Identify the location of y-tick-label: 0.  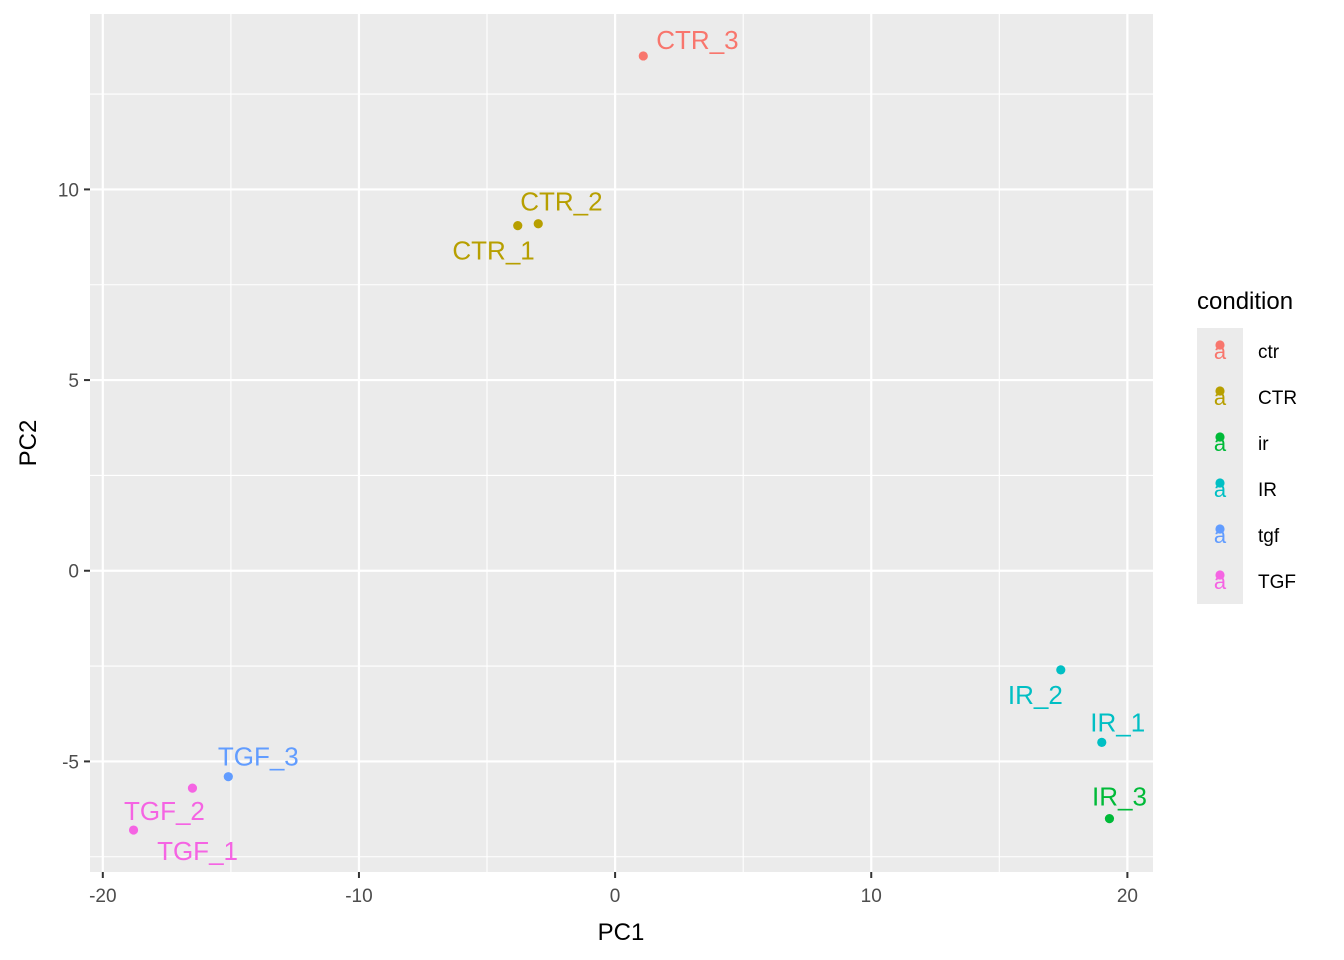
(73, 572).